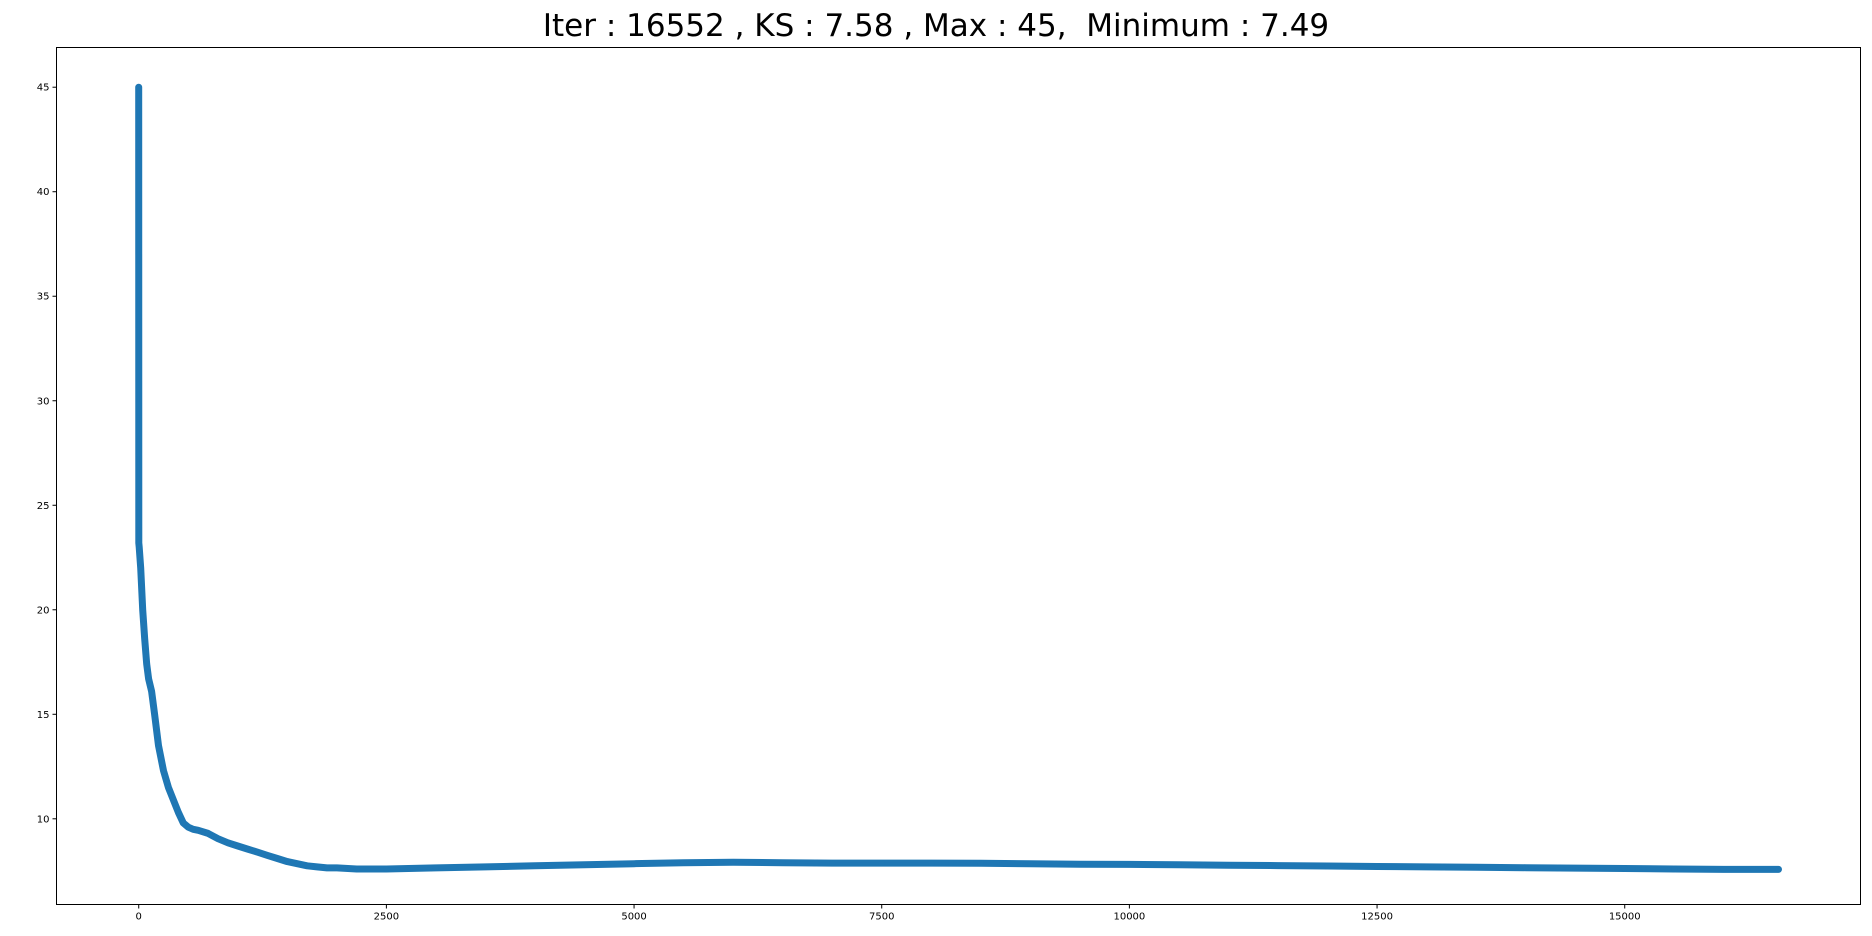 This screenshot has height=936, width=1872. I want to click on x-tick-label: 10000, so click(1129, 917).